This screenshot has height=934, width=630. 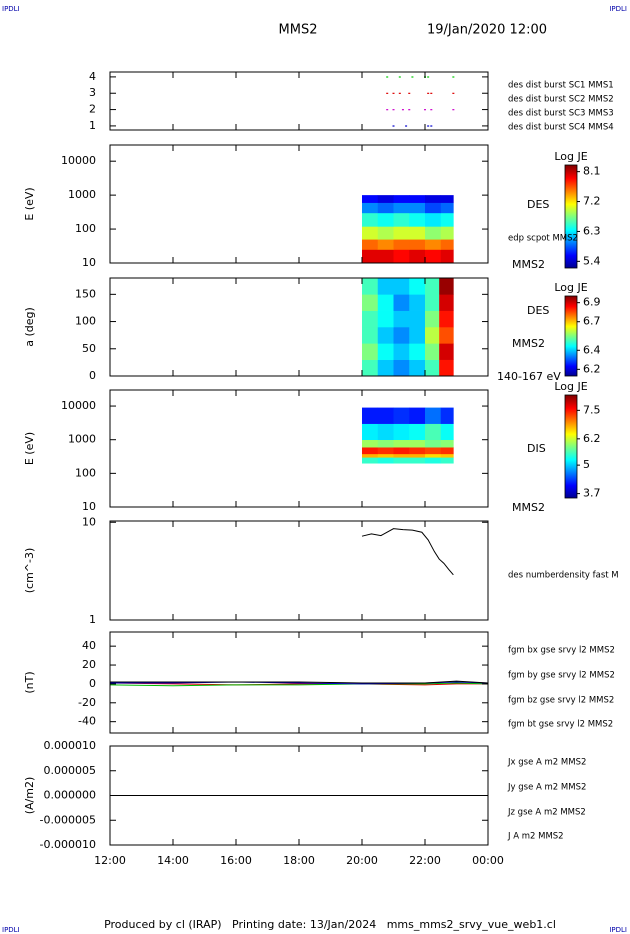 I want to click on x-tick-label: 12:00, so click(x=110, y=860).